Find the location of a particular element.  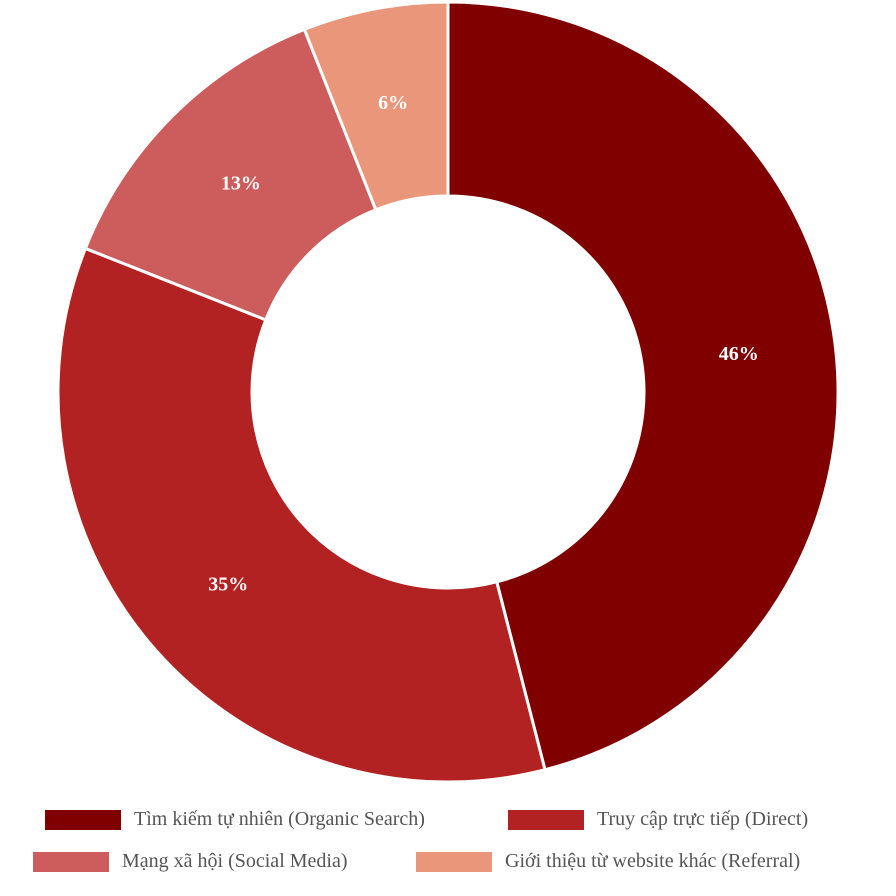

legend-label-social-media: Mạng xã hội (Social Media) is located at coordinates (235, 861).